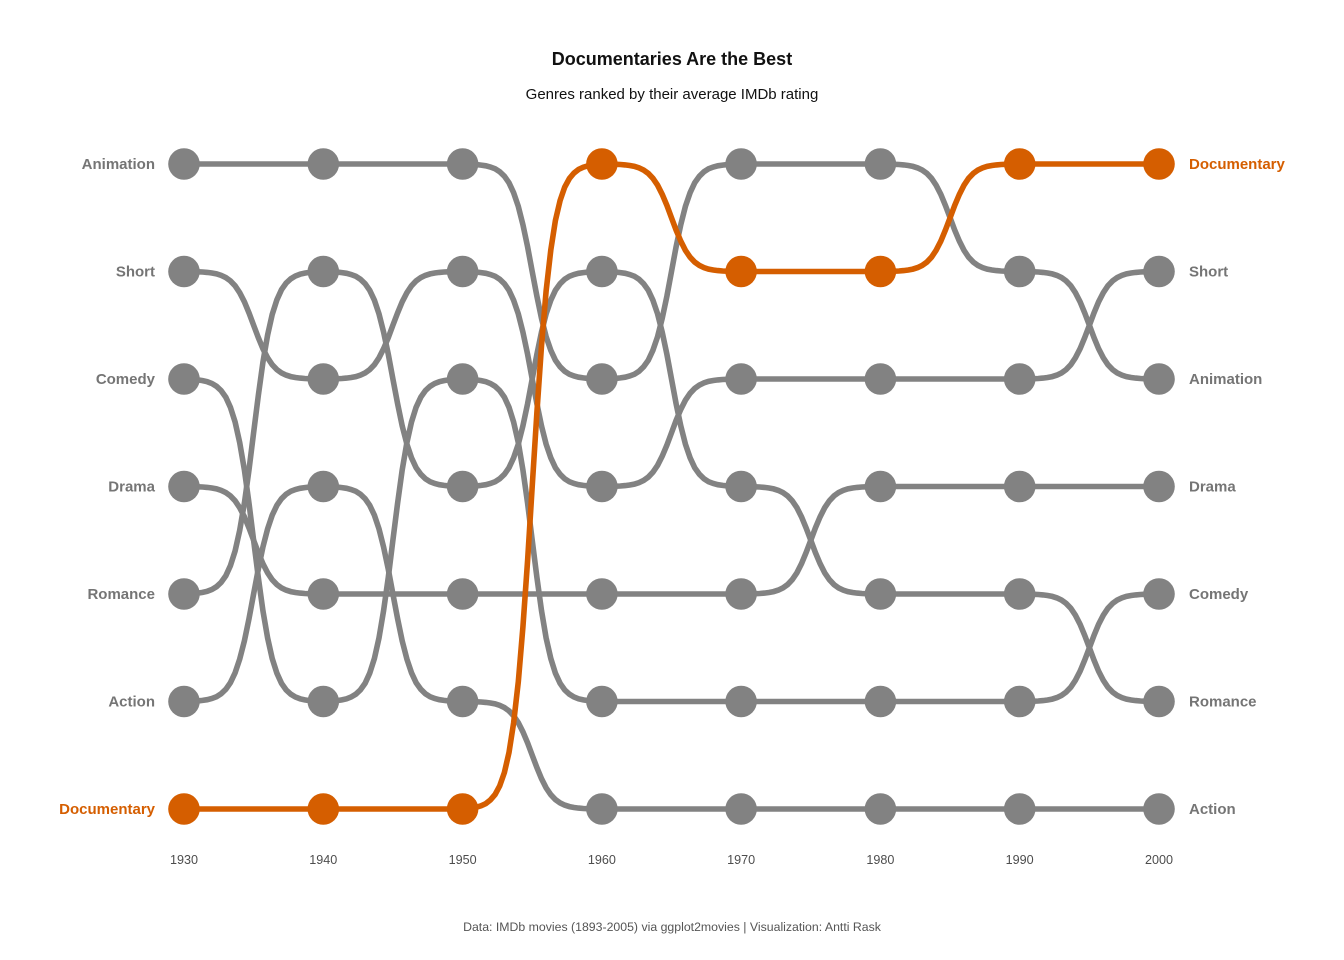 This screenshot has height=960, width=1344. Describe the element at coordinates (602, 860) in the screenshot. I see `svg-text: 1960` at that location.